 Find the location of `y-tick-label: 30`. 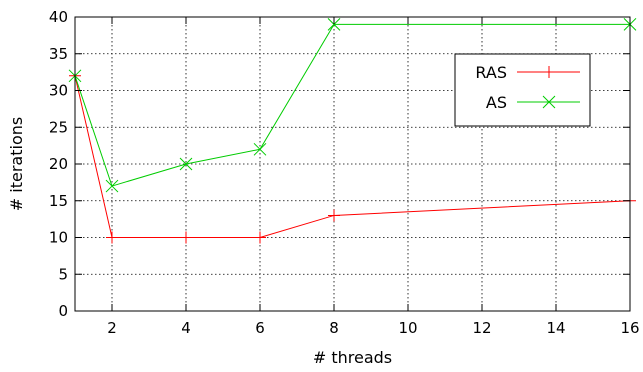

y-tick-label: 30 is located at coordinates (58, 91).